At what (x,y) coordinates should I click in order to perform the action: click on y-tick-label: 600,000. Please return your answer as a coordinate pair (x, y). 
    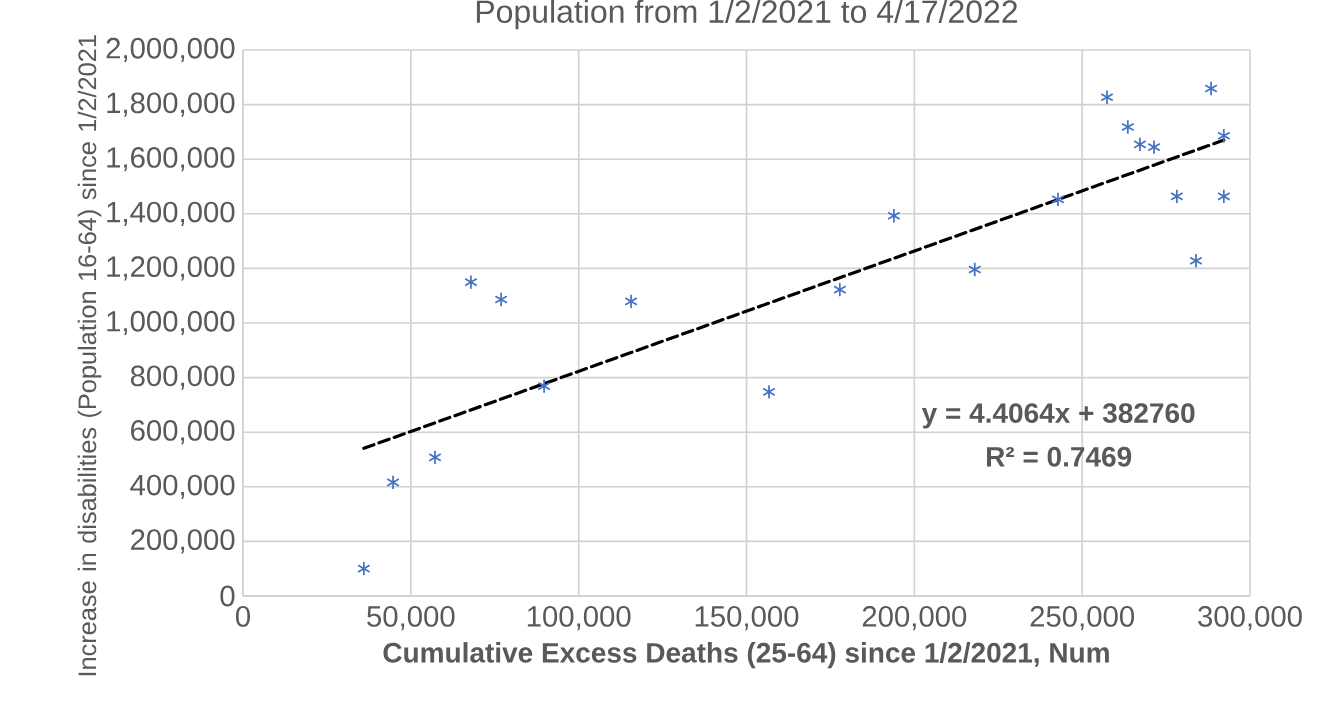
    Looking at the image, I should click on (183, 432).